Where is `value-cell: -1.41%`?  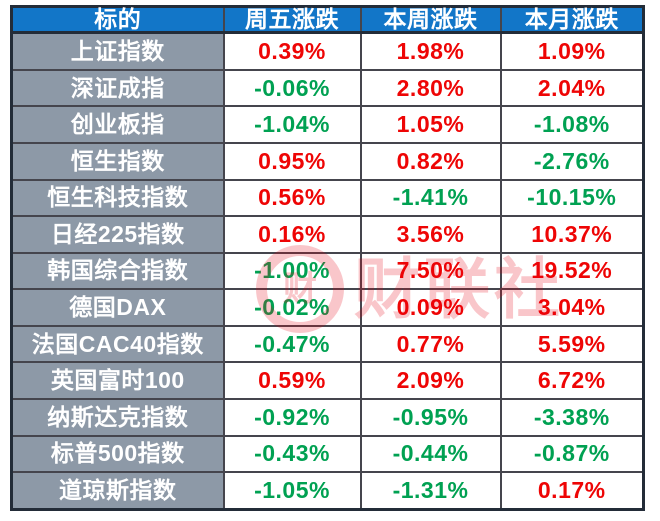
value-cell: -1.41% is located at coordinates (430, 198).